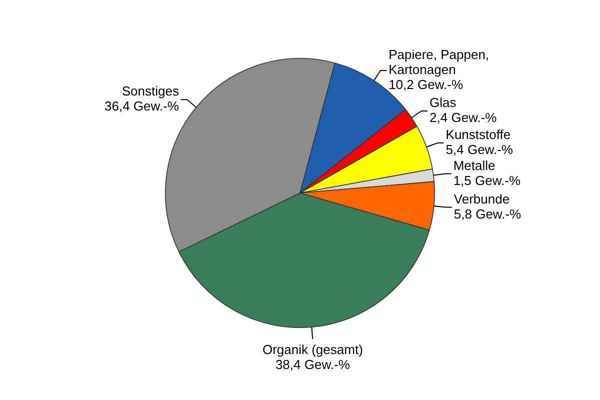 This screenshot has width=600, height=400. I want to click on slice-label: Kunststoffe, so click(478, 134).